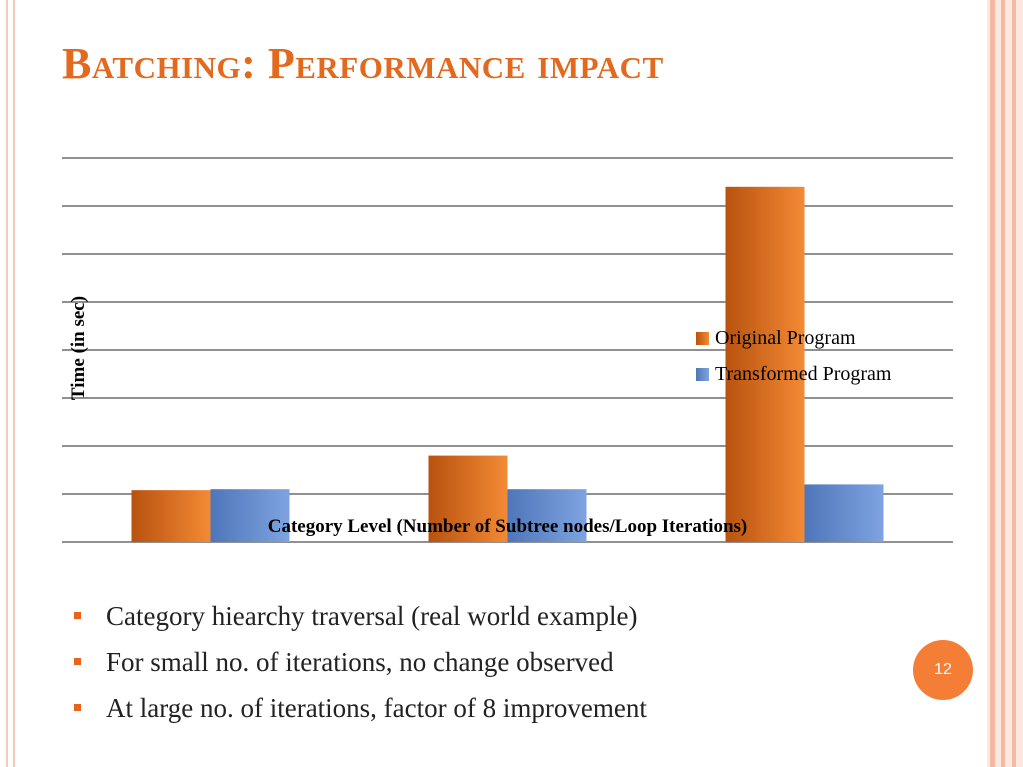 Image resolution: width=1023 pixels, height=767 pixels. I want to click on legend-label-transformed: Transformed Program, so click(803, 373).